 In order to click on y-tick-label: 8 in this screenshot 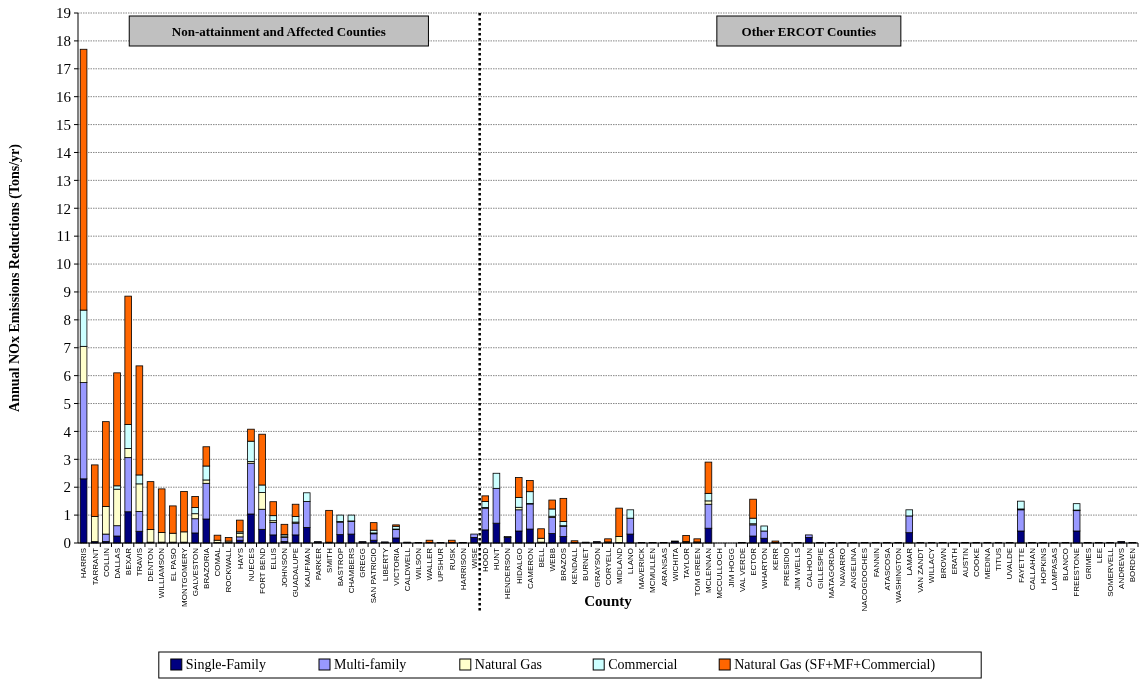, I will do `click(67, 320)`.